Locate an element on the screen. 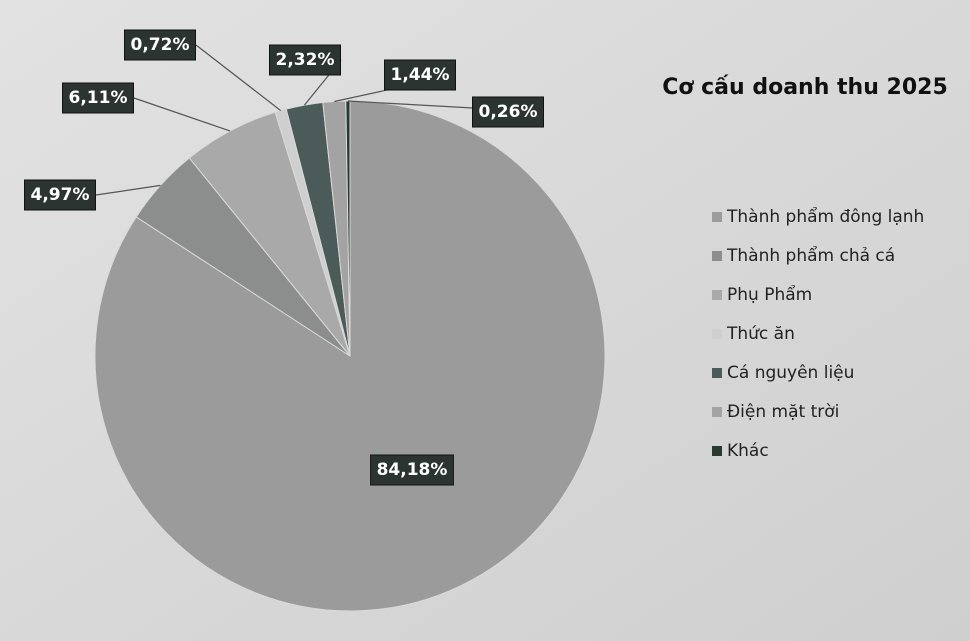  legend-label: Điện mặt trời is located at coordinates (783, 412).